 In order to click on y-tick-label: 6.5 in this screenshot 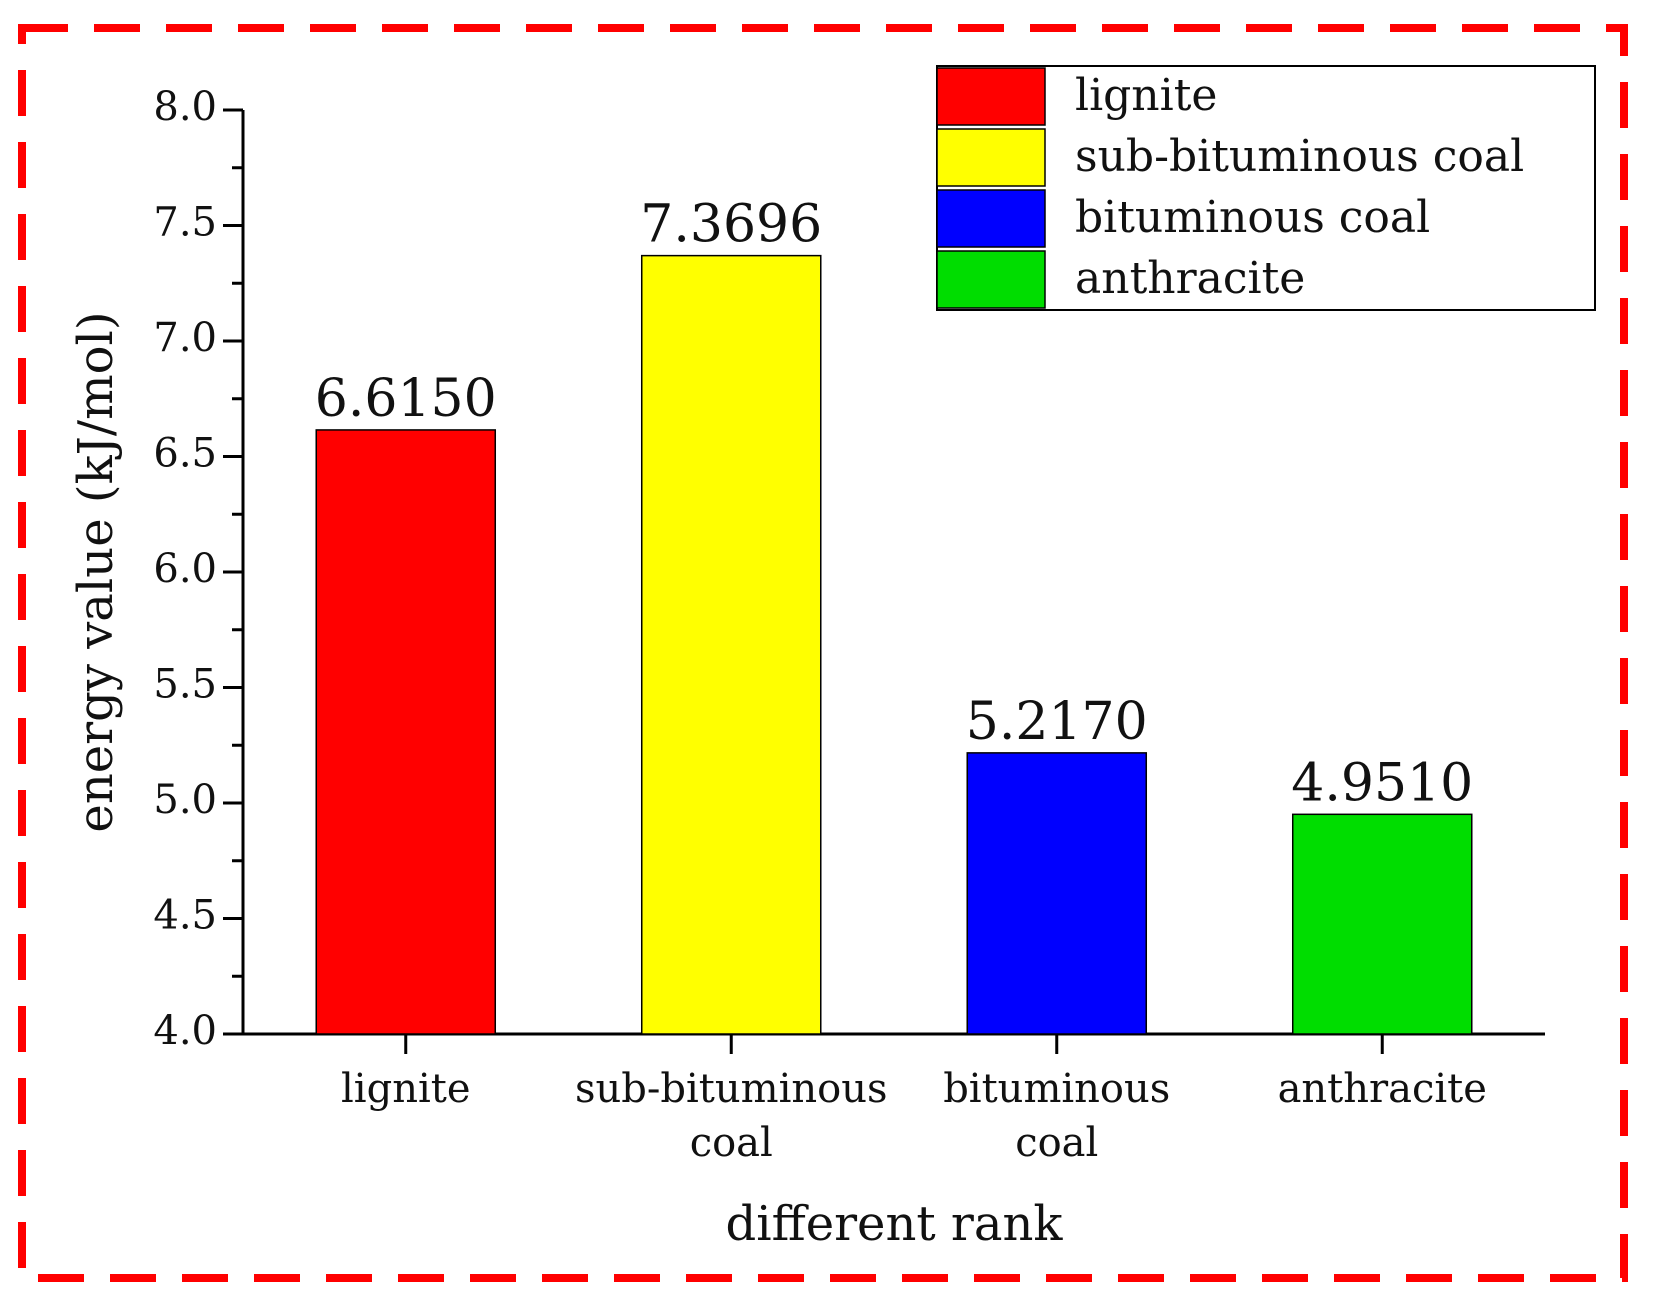, I will do `click(185, 454)`.